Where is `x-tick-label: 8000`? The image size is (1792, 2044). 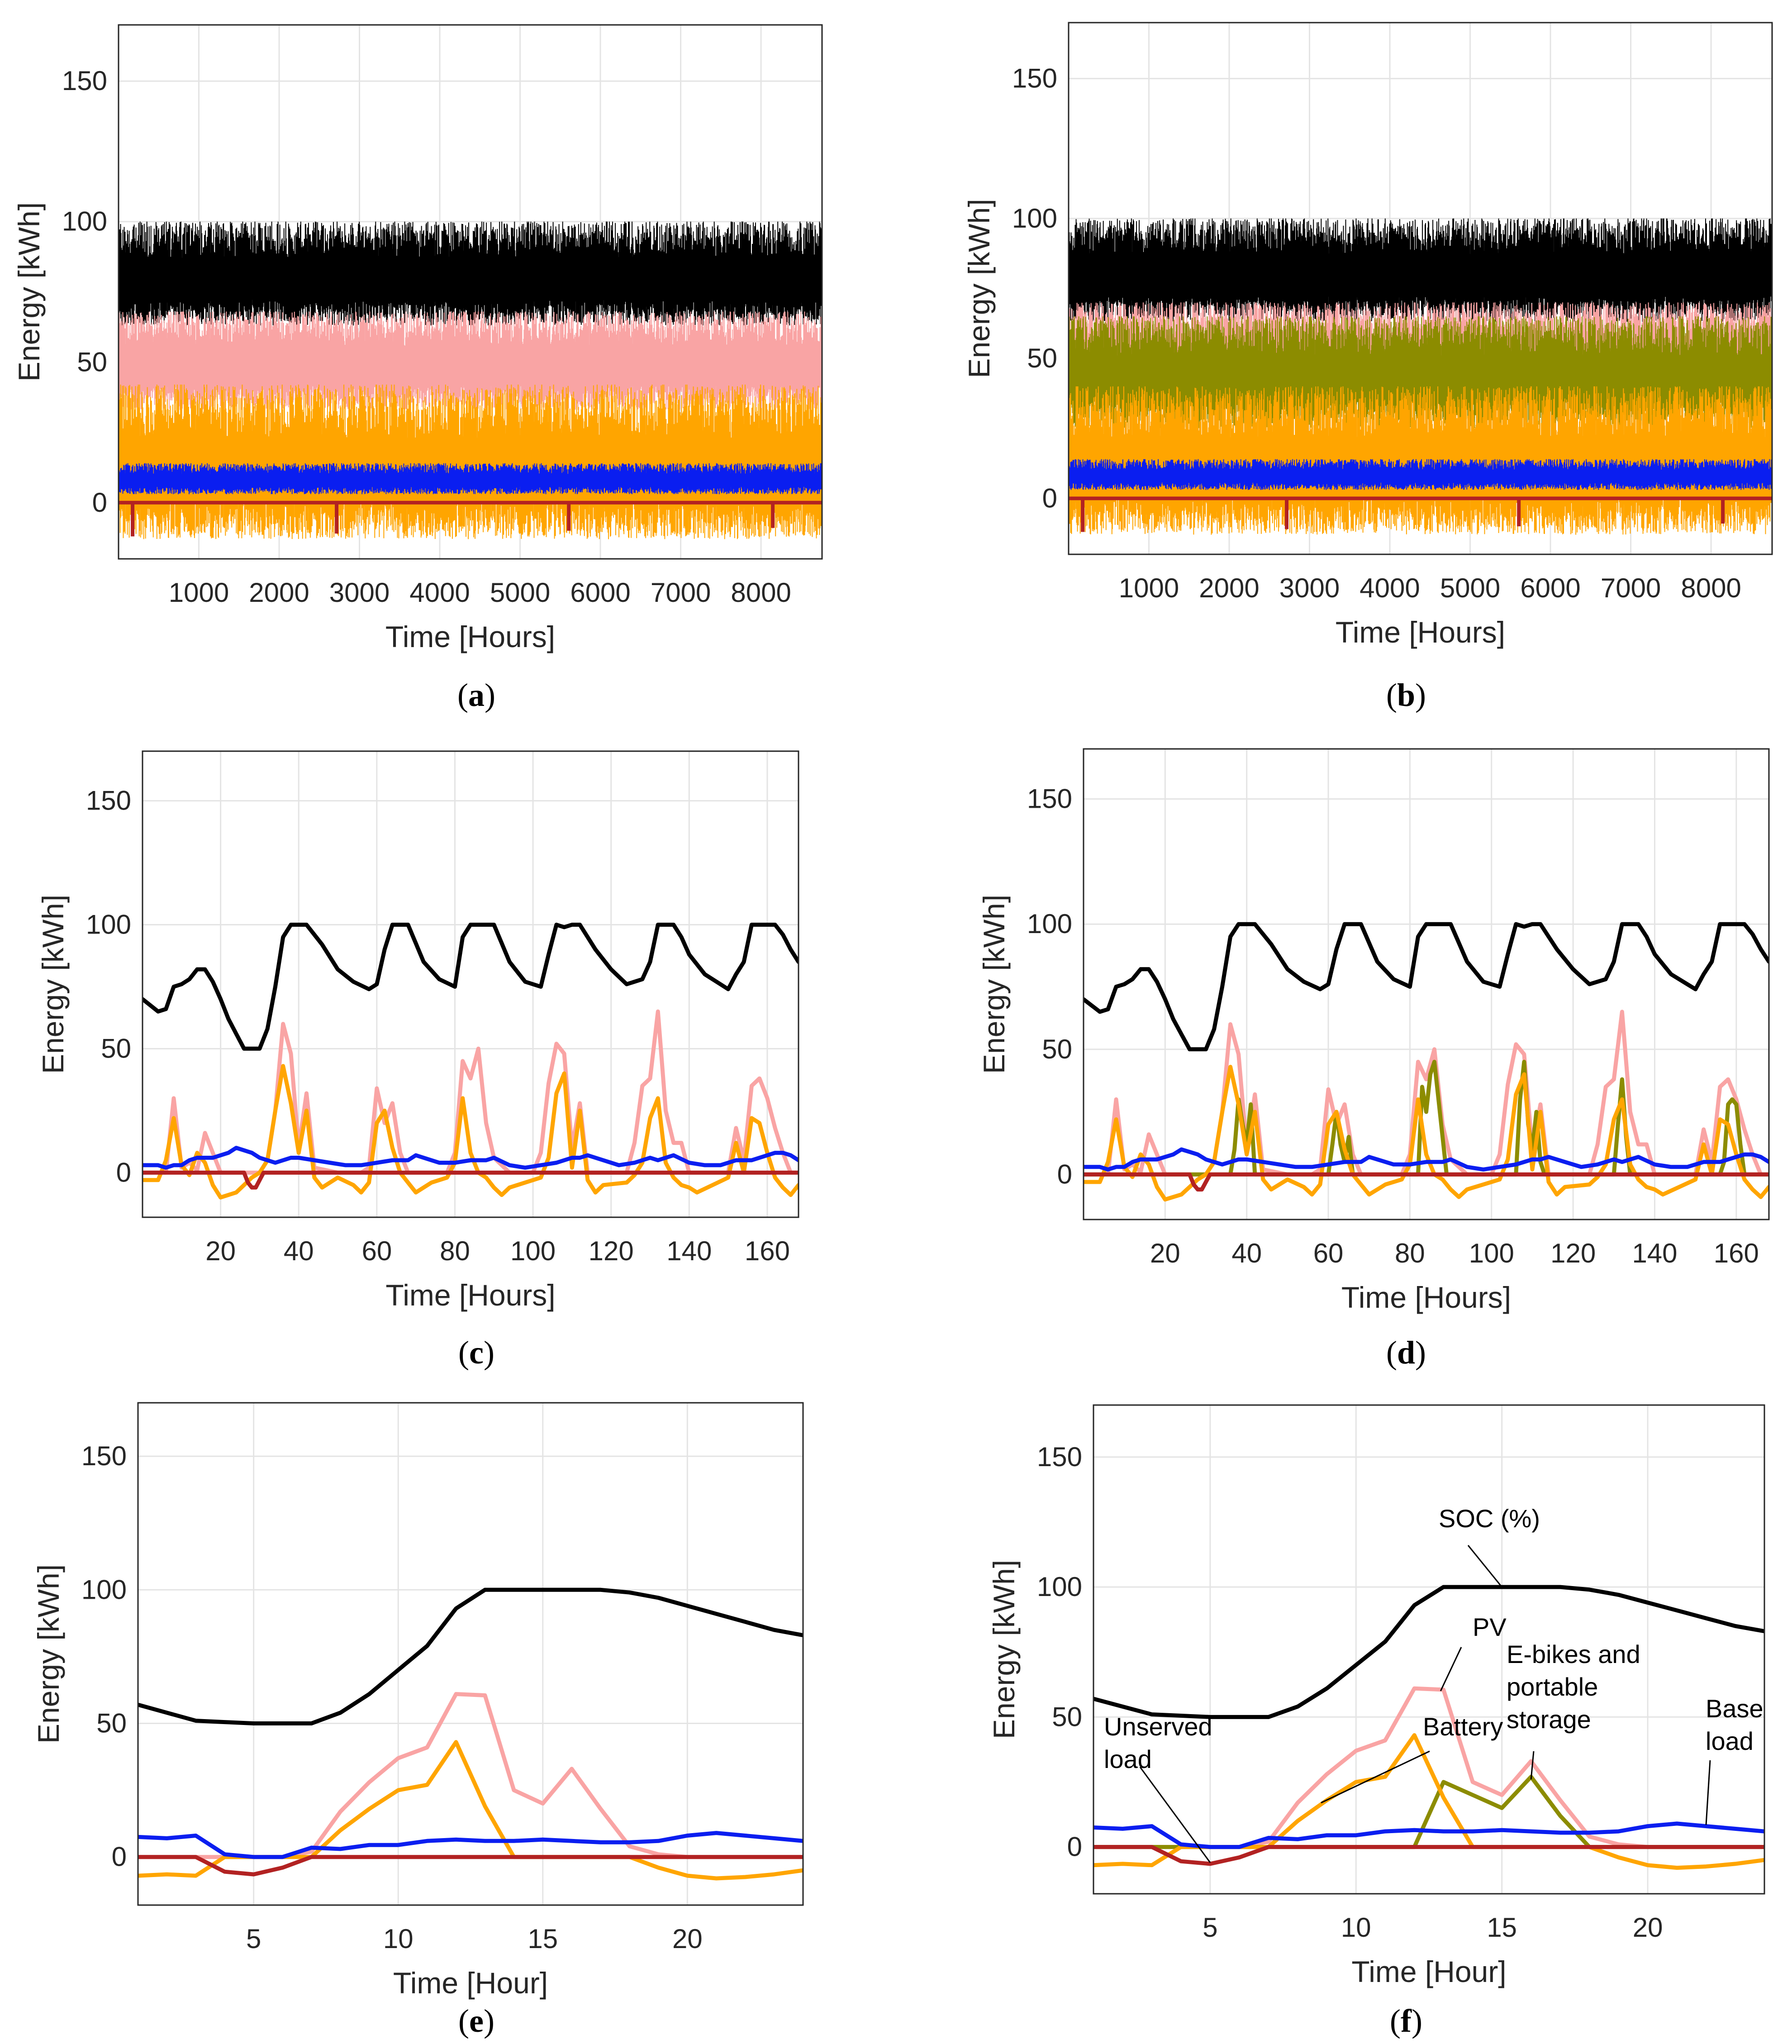 x-tick-label: 8000 is located at coordinates (1711, 588).